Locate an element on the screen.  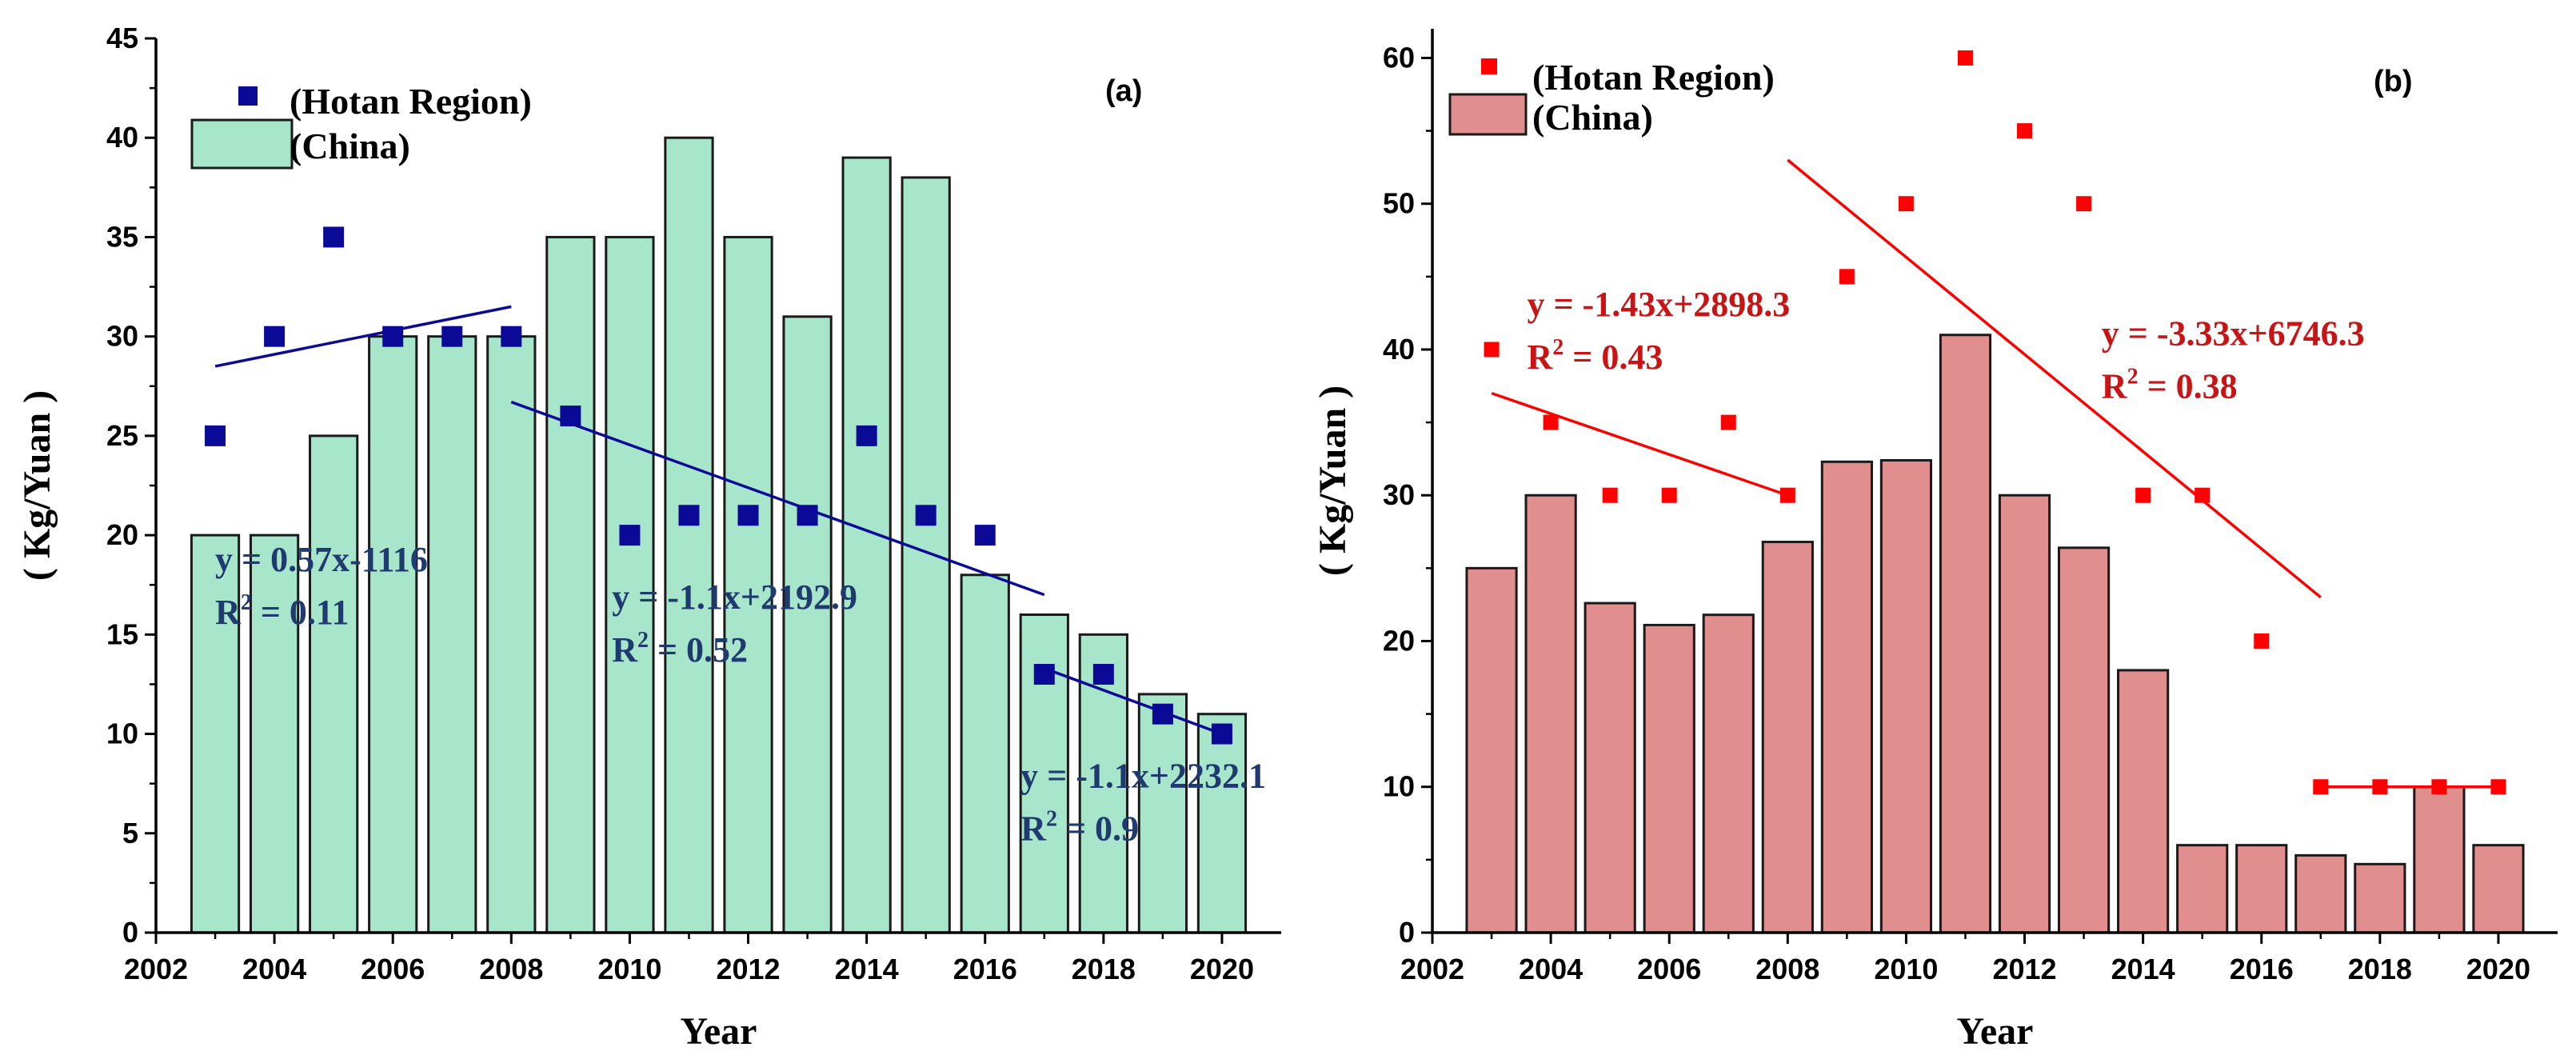
y-tick-label: 40 is located at coordinates (122, 137).